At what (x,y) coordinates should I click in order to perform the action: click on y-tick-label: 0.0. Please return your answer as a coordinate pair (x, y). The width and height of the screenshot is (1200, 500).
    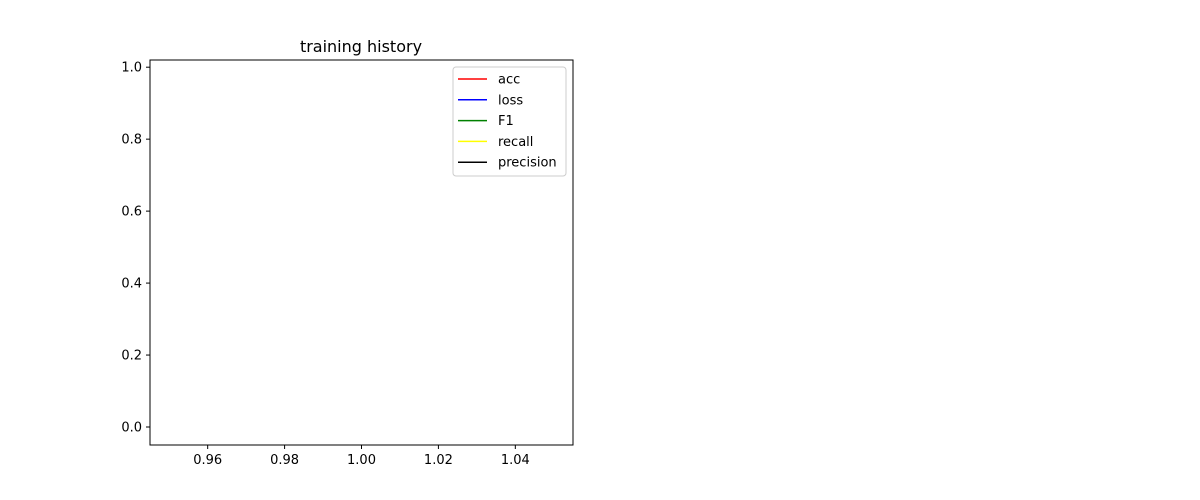
    Looking at the image, I should click on (131, 428).